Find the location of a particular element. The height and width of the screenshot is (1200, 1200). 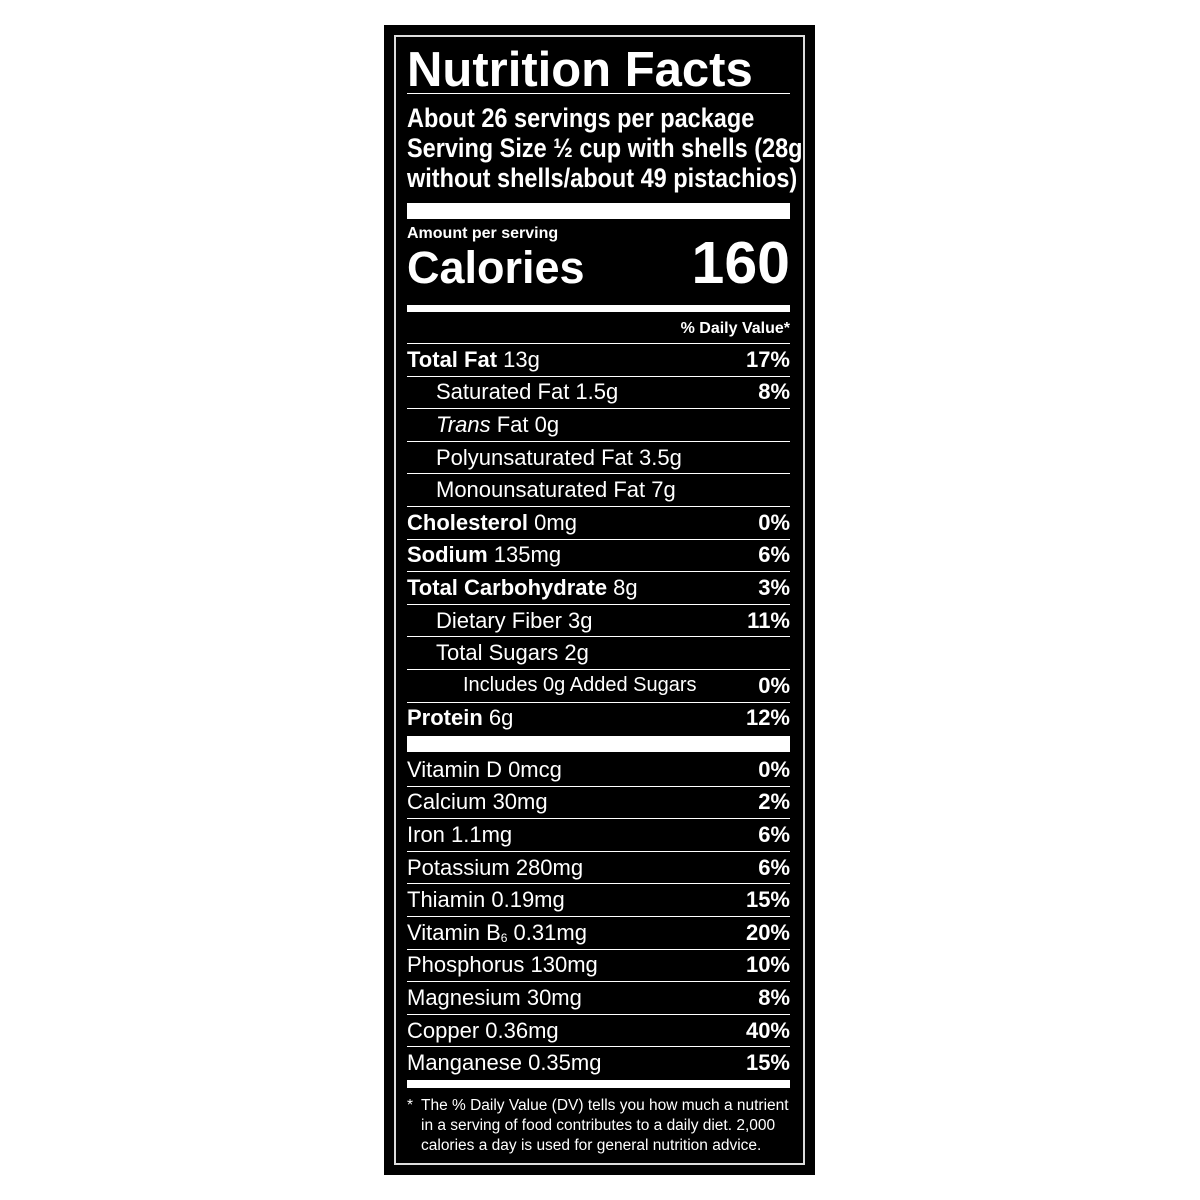

nutrient-row: Includes 0g Added Sugars 0% is located at coordinates (598, 685).